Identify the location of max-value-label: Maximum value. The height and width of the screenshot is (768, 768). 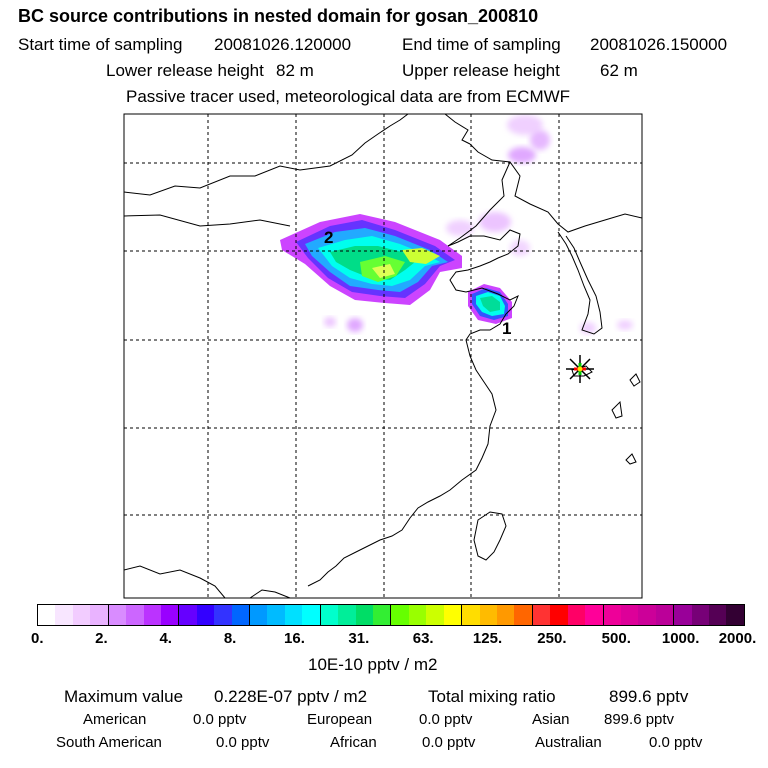
(124, 696).